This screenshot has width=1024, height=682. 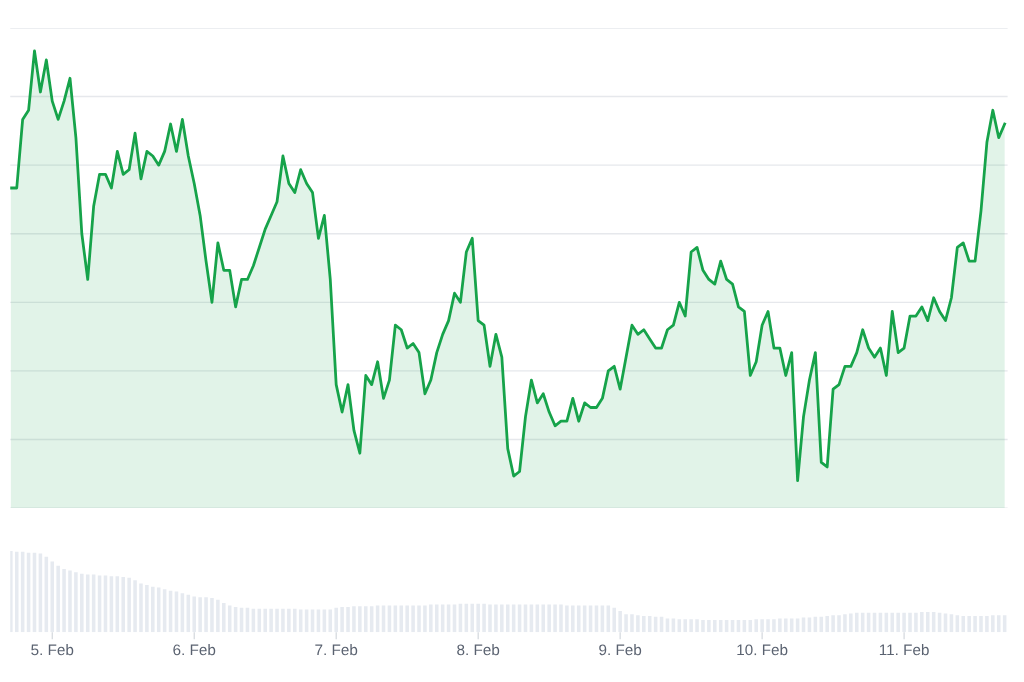 What do you see at coordinates (762, 650) in the screenshot?
I see `x-tick-label: 10. Feb` at bounding box center [762, 650].